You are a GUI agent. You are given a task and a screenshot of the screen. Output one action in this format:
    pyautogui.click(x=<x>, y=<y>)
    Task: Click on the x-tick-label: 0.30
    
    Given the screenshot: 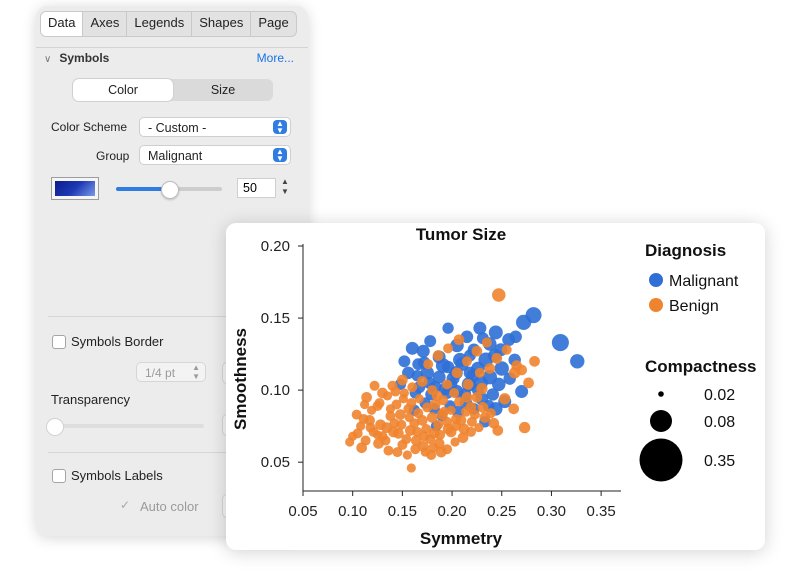 What is the action you would take?
    pyautogui.click(x=551, y=511)
    